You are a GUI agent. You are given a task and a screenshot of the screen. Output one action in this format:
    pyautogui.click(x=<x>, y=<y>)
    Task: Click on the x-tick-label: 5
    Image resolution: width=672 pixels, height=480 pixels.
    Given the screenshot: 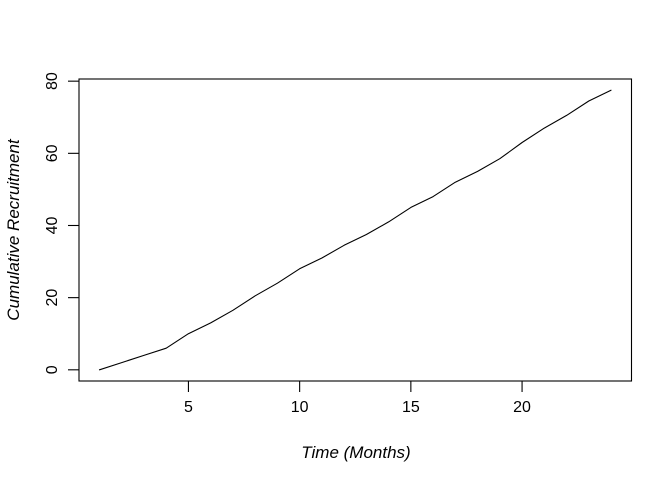 What is the action you would take?
    pyautogui.click(x=188, y=407)
    